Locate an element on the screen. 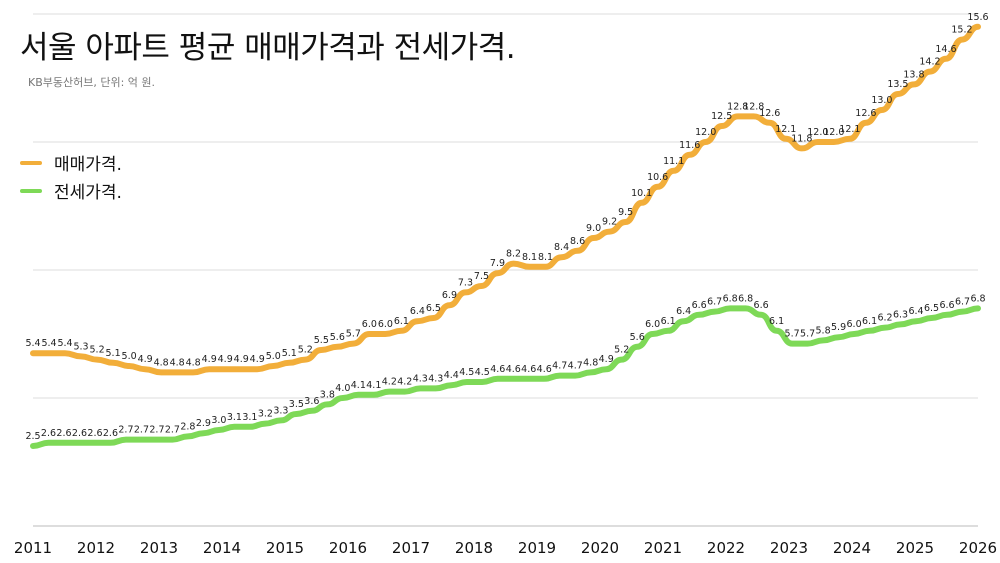  data-label: 5.8 is located at coordinates (823, 330).